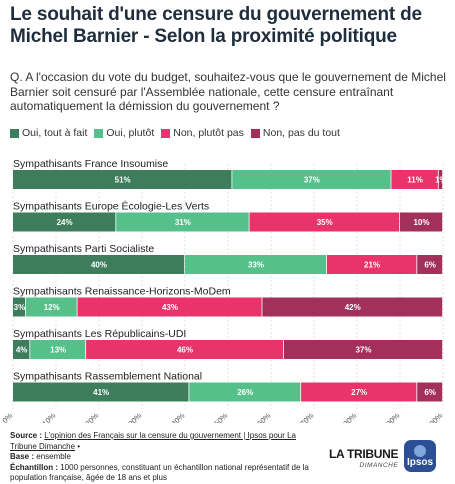 This screenshot has height=484, width=455. I want to click on category-label: Sympathisants Europe Écologie-Les Verts, so click(111, 206).